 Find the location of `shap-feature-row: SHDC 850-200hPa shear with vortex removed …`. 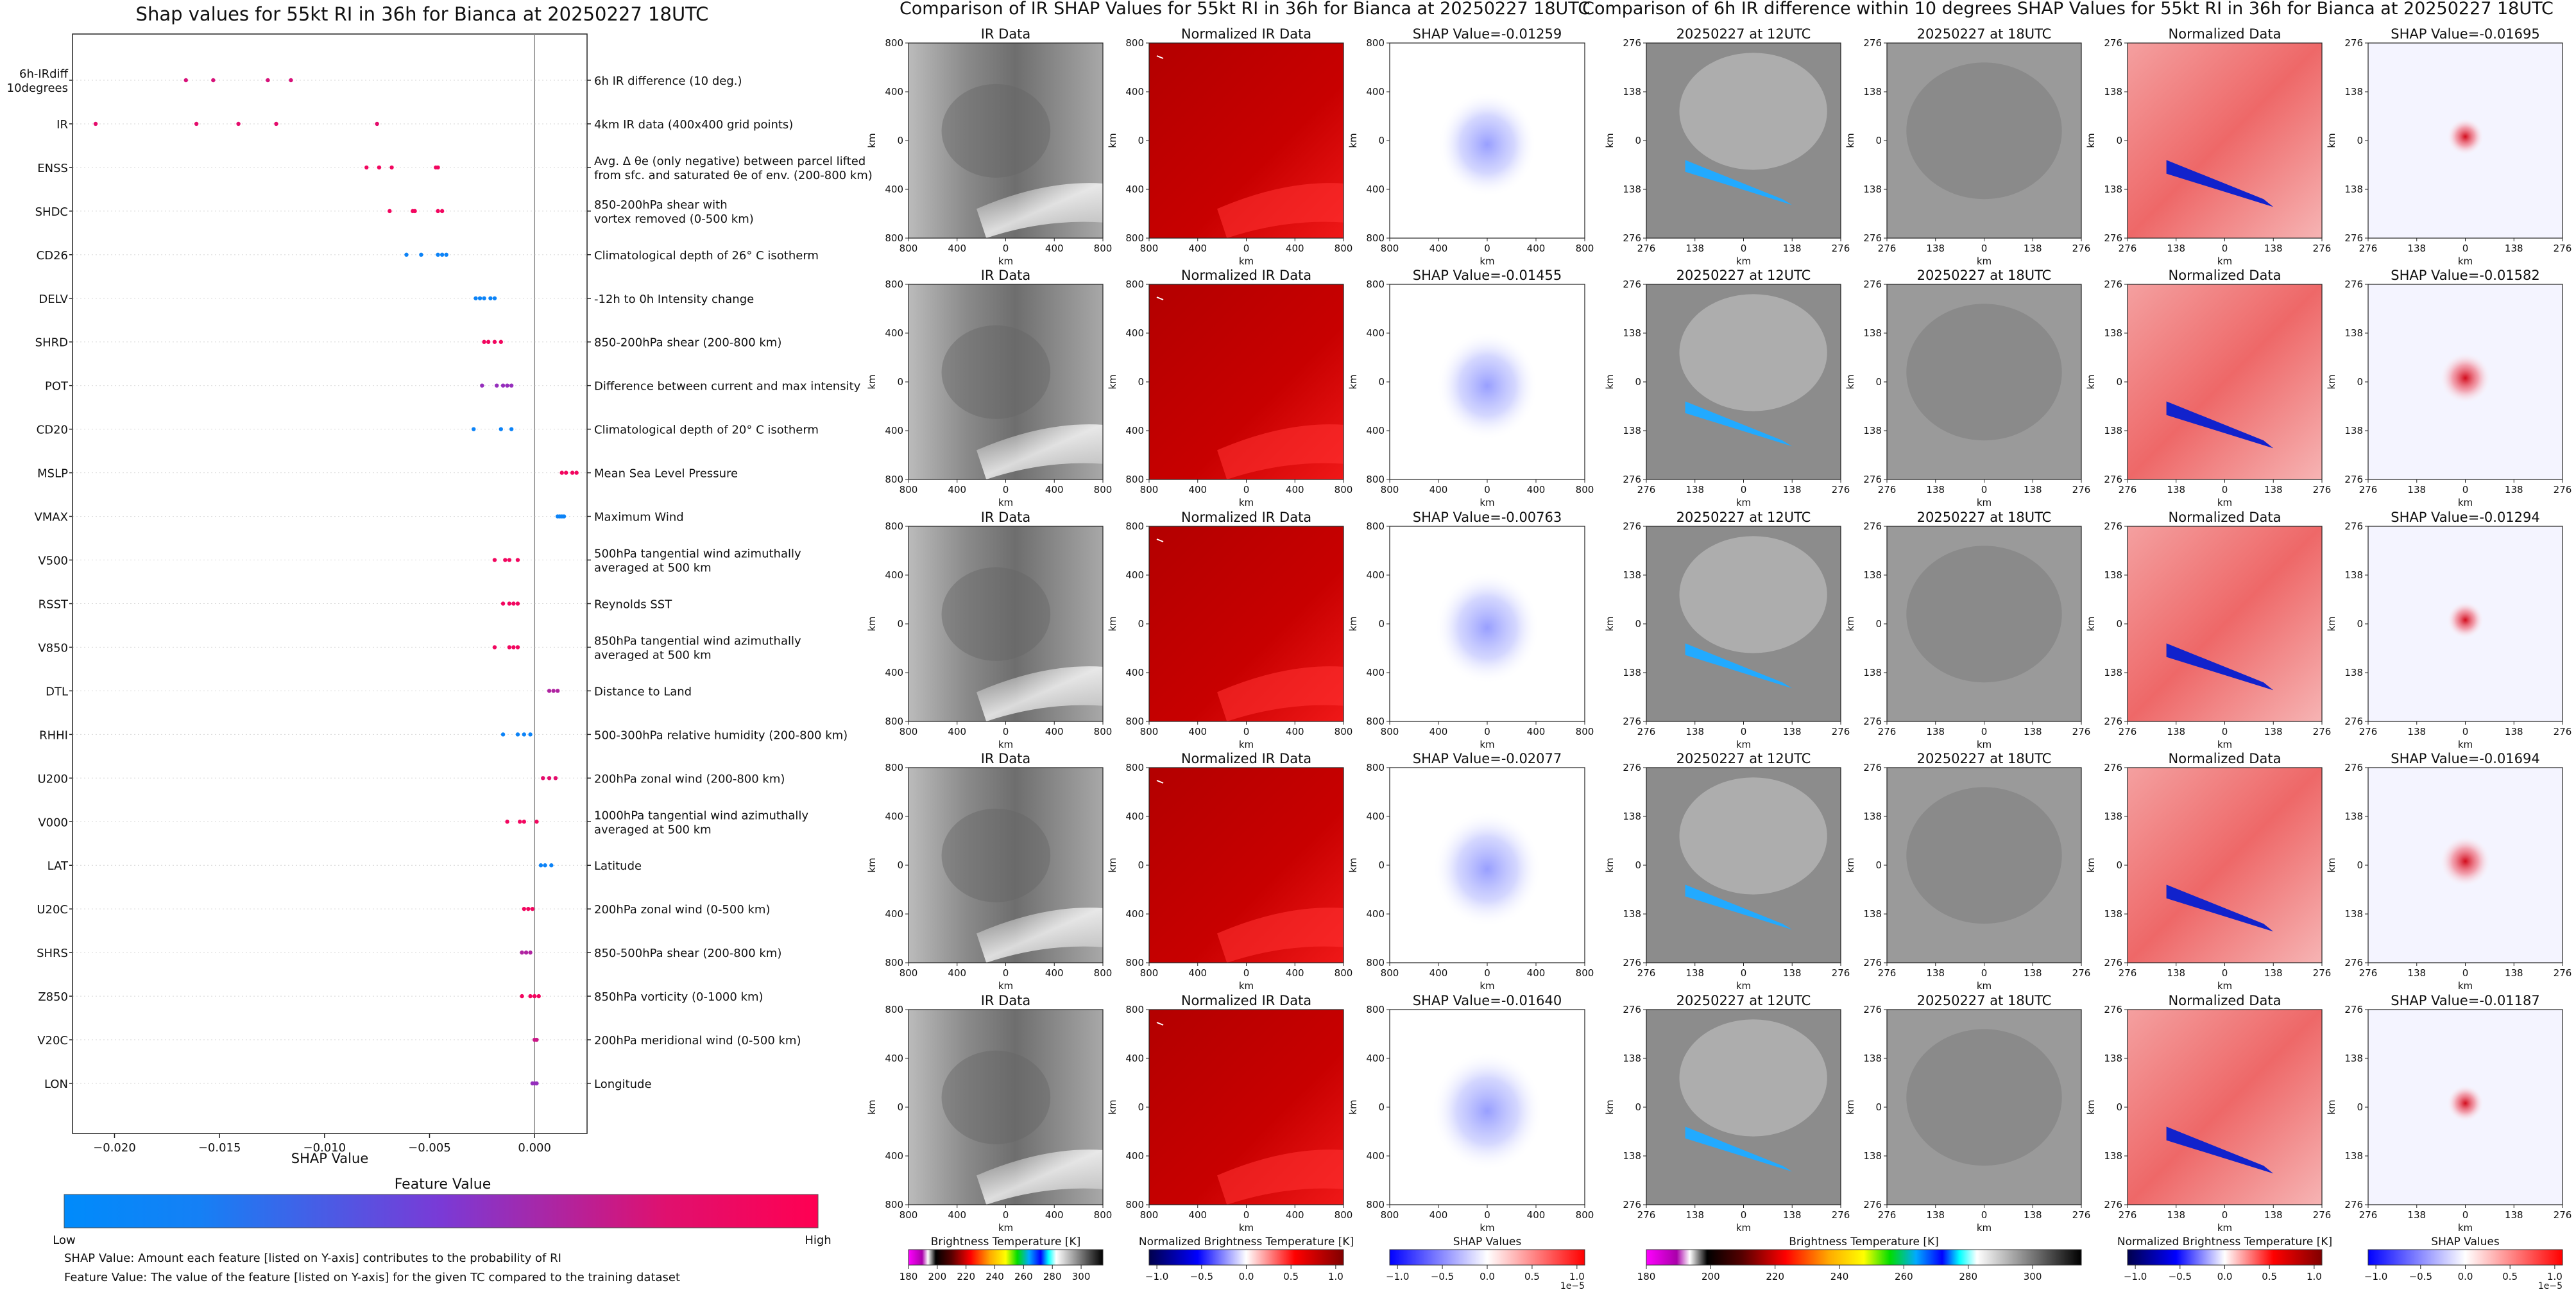

shap-feature-row: SHDC 850-200hPa shear with vortex removed … is located at coordinates (394, 212).